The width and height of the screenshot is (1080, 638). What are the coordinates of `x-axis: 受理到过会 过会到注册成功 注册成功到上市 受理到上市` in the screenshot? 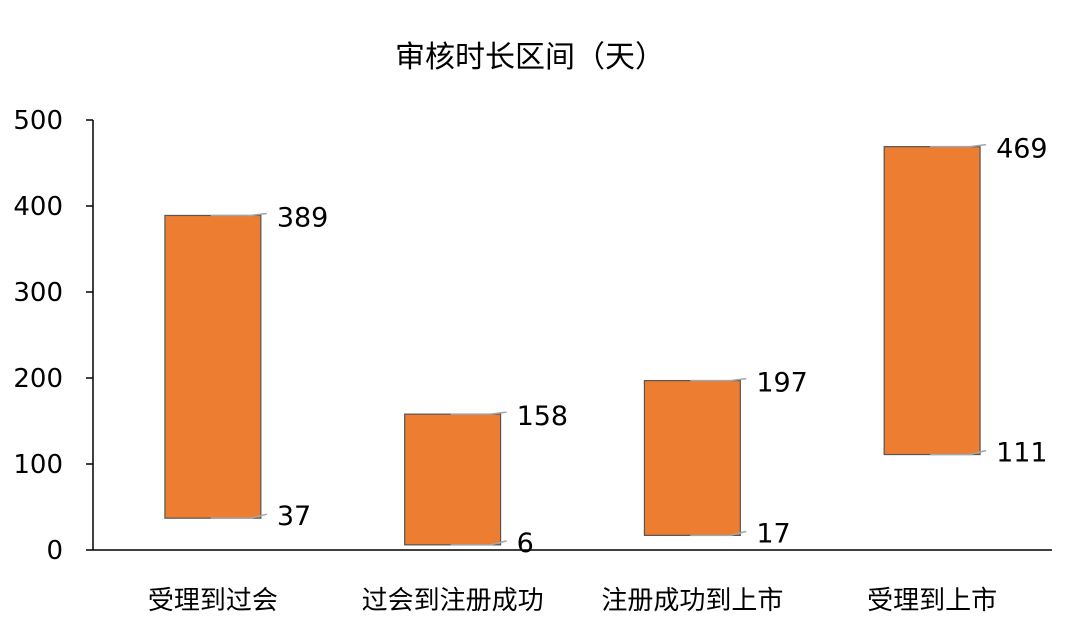 It's located at (572, 582).